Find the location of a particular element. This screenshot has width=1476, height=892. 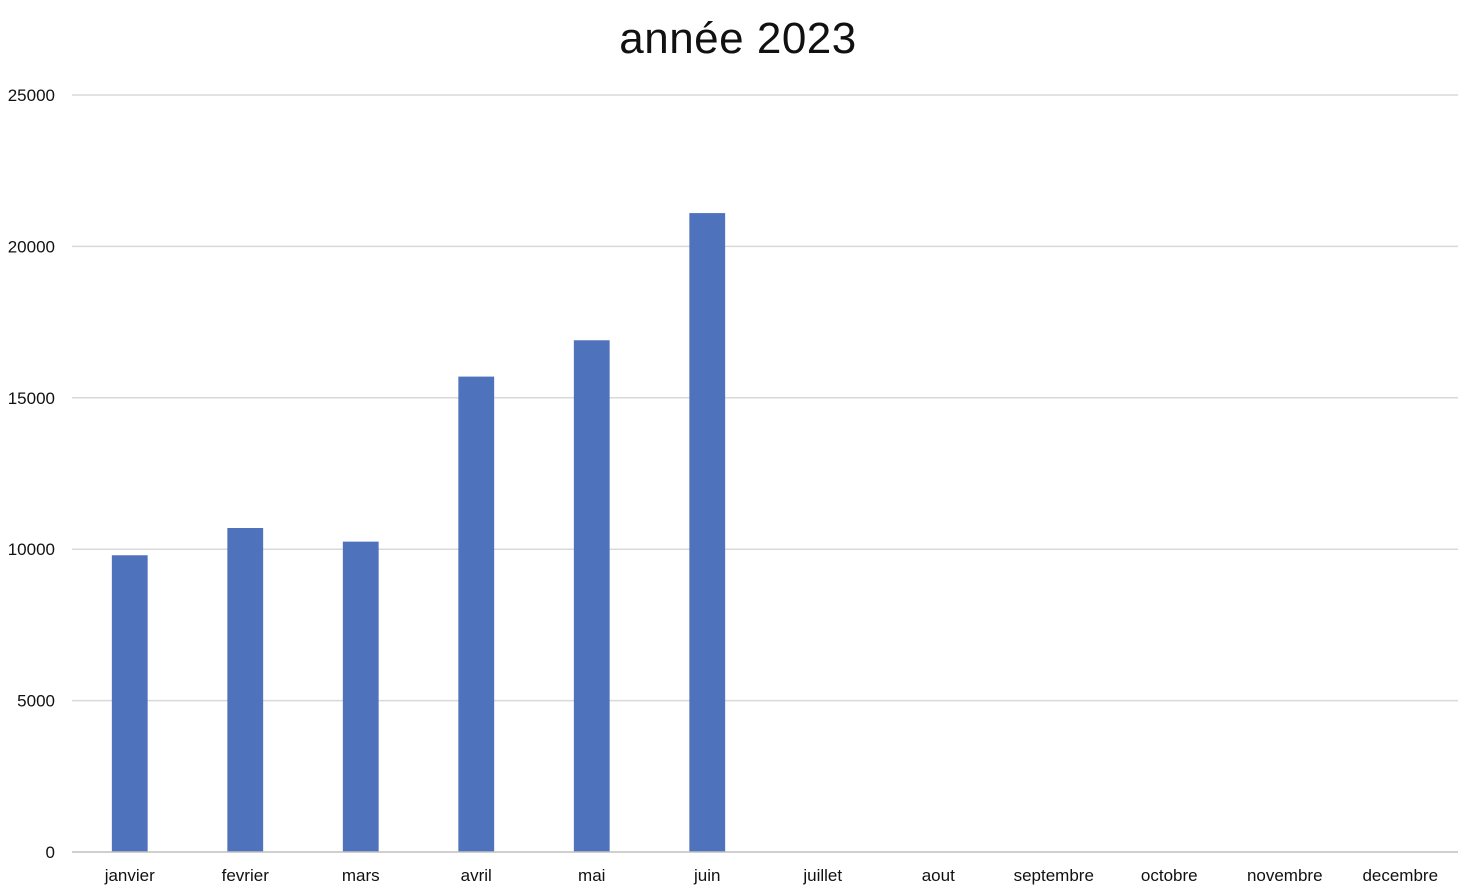

x-tick: aout is located at coordinates (938, 875).